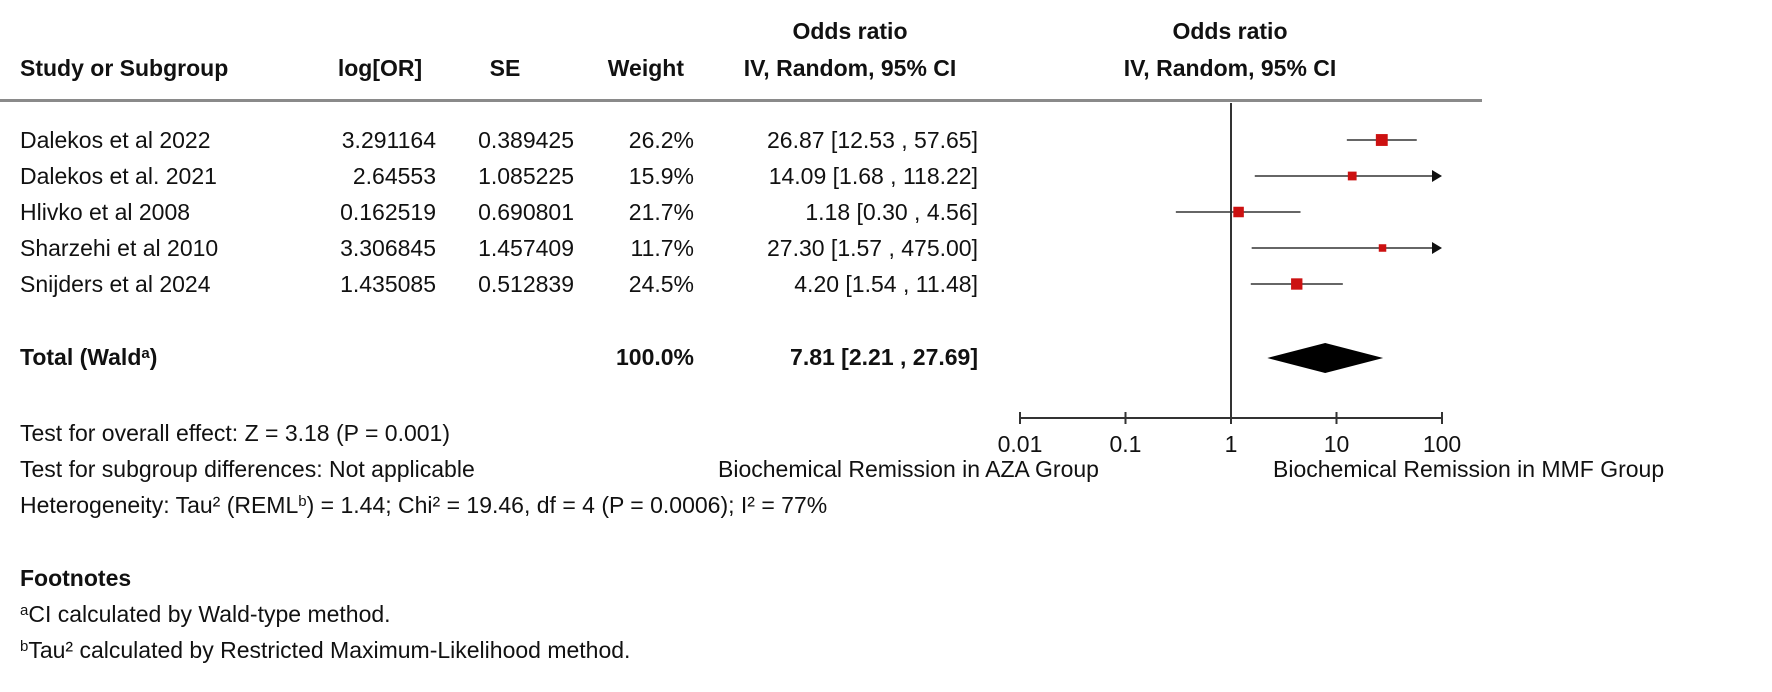 The height and width of the screenshot is (692, 1772). What do you see at coordinates (526, 284) in the screenshot?
I see `study-se: 0.512839` at bounding box center [526, 284].